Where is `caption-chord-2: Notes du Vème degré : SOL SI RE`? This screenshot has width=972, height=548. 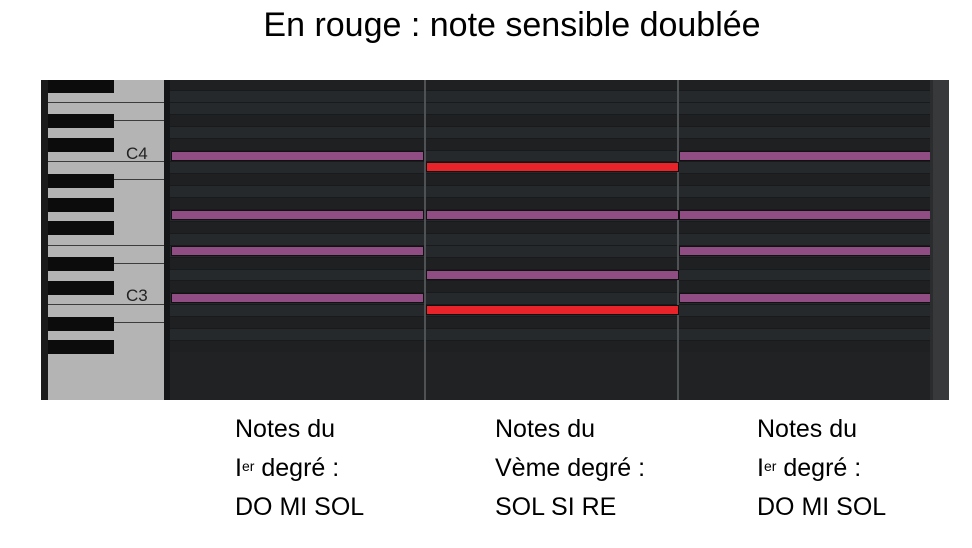 caption-chord-2: Notes du Vème degré : SOL SI RE is located at coordinates (570, 468).